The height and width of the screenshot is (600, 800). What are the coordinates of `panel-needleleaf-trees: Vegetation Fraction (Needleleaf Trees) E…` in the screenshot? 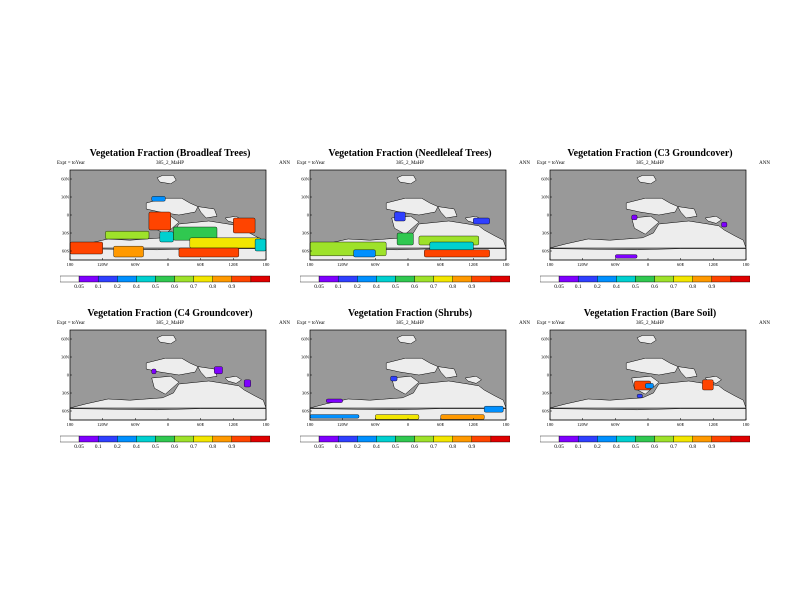 It's located at (415, 228).